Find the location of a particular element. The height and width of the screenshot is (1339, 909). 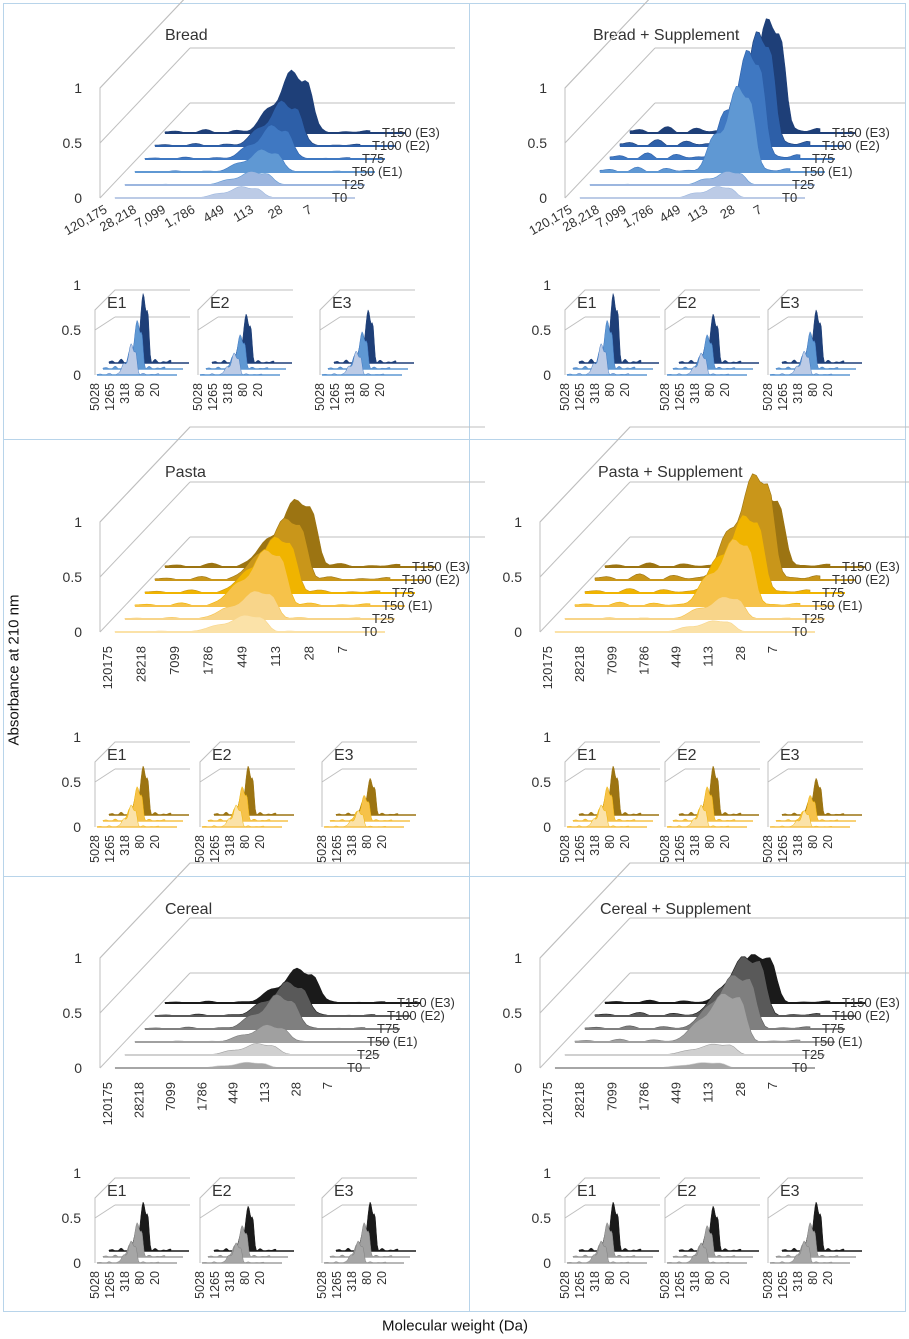

x-tick-label: 449 is located at coordinates (233, 1093).